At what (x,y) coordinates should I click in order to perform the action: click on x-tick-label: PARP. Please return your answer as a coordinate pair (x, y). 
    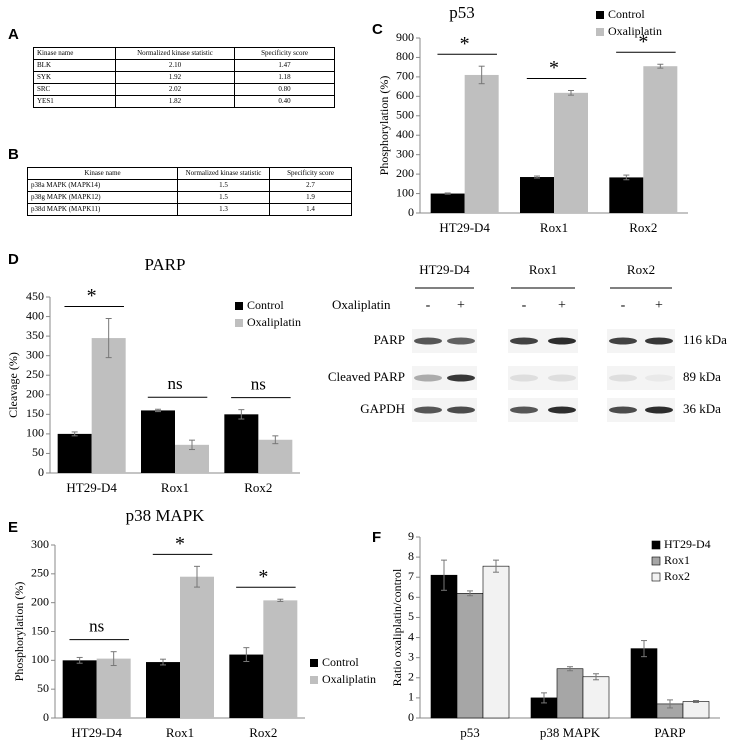
    Looking at the image, I should click on (669, 732).